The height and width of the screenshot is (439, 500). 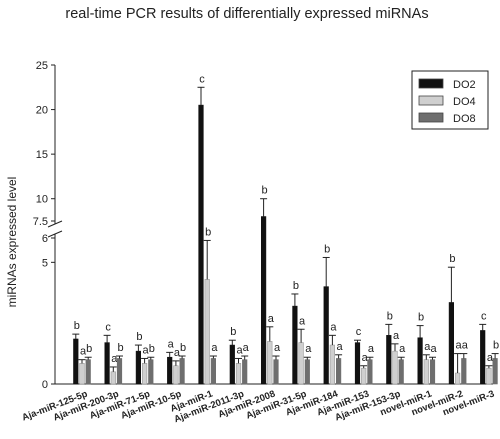 I want to click on y-axis-label: miRNAs expressed level, so click(x=12, y=242).